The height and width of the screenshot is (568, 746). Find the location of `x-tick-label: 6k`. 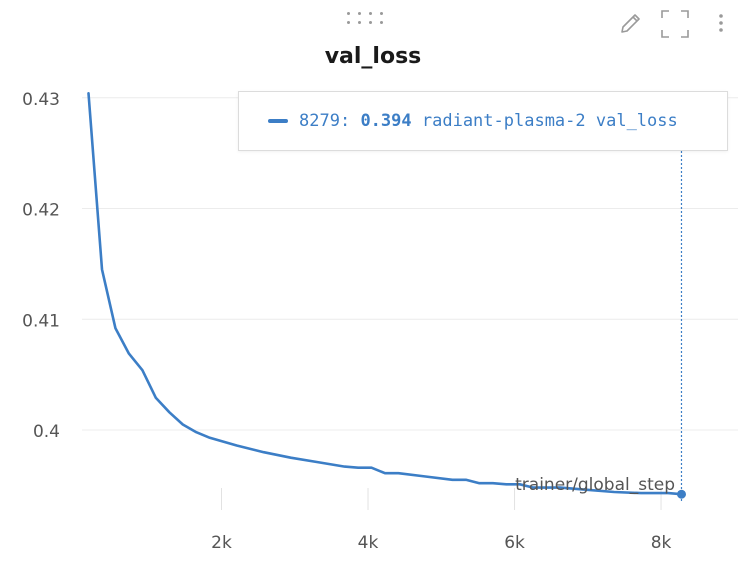

x-tick-label: 6k is located at coordinates (514, 543).